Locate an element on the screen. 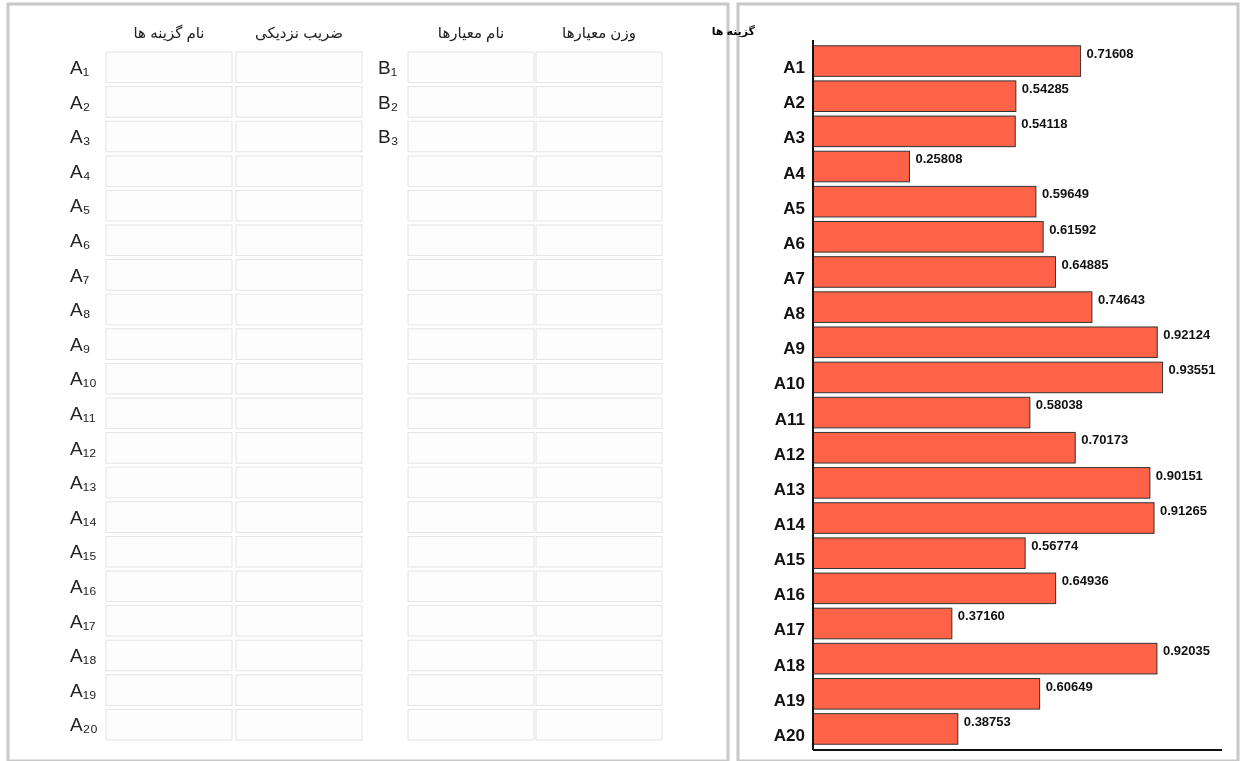  category-label: ضریب نزدیکی is located at coordinates (299, 33).